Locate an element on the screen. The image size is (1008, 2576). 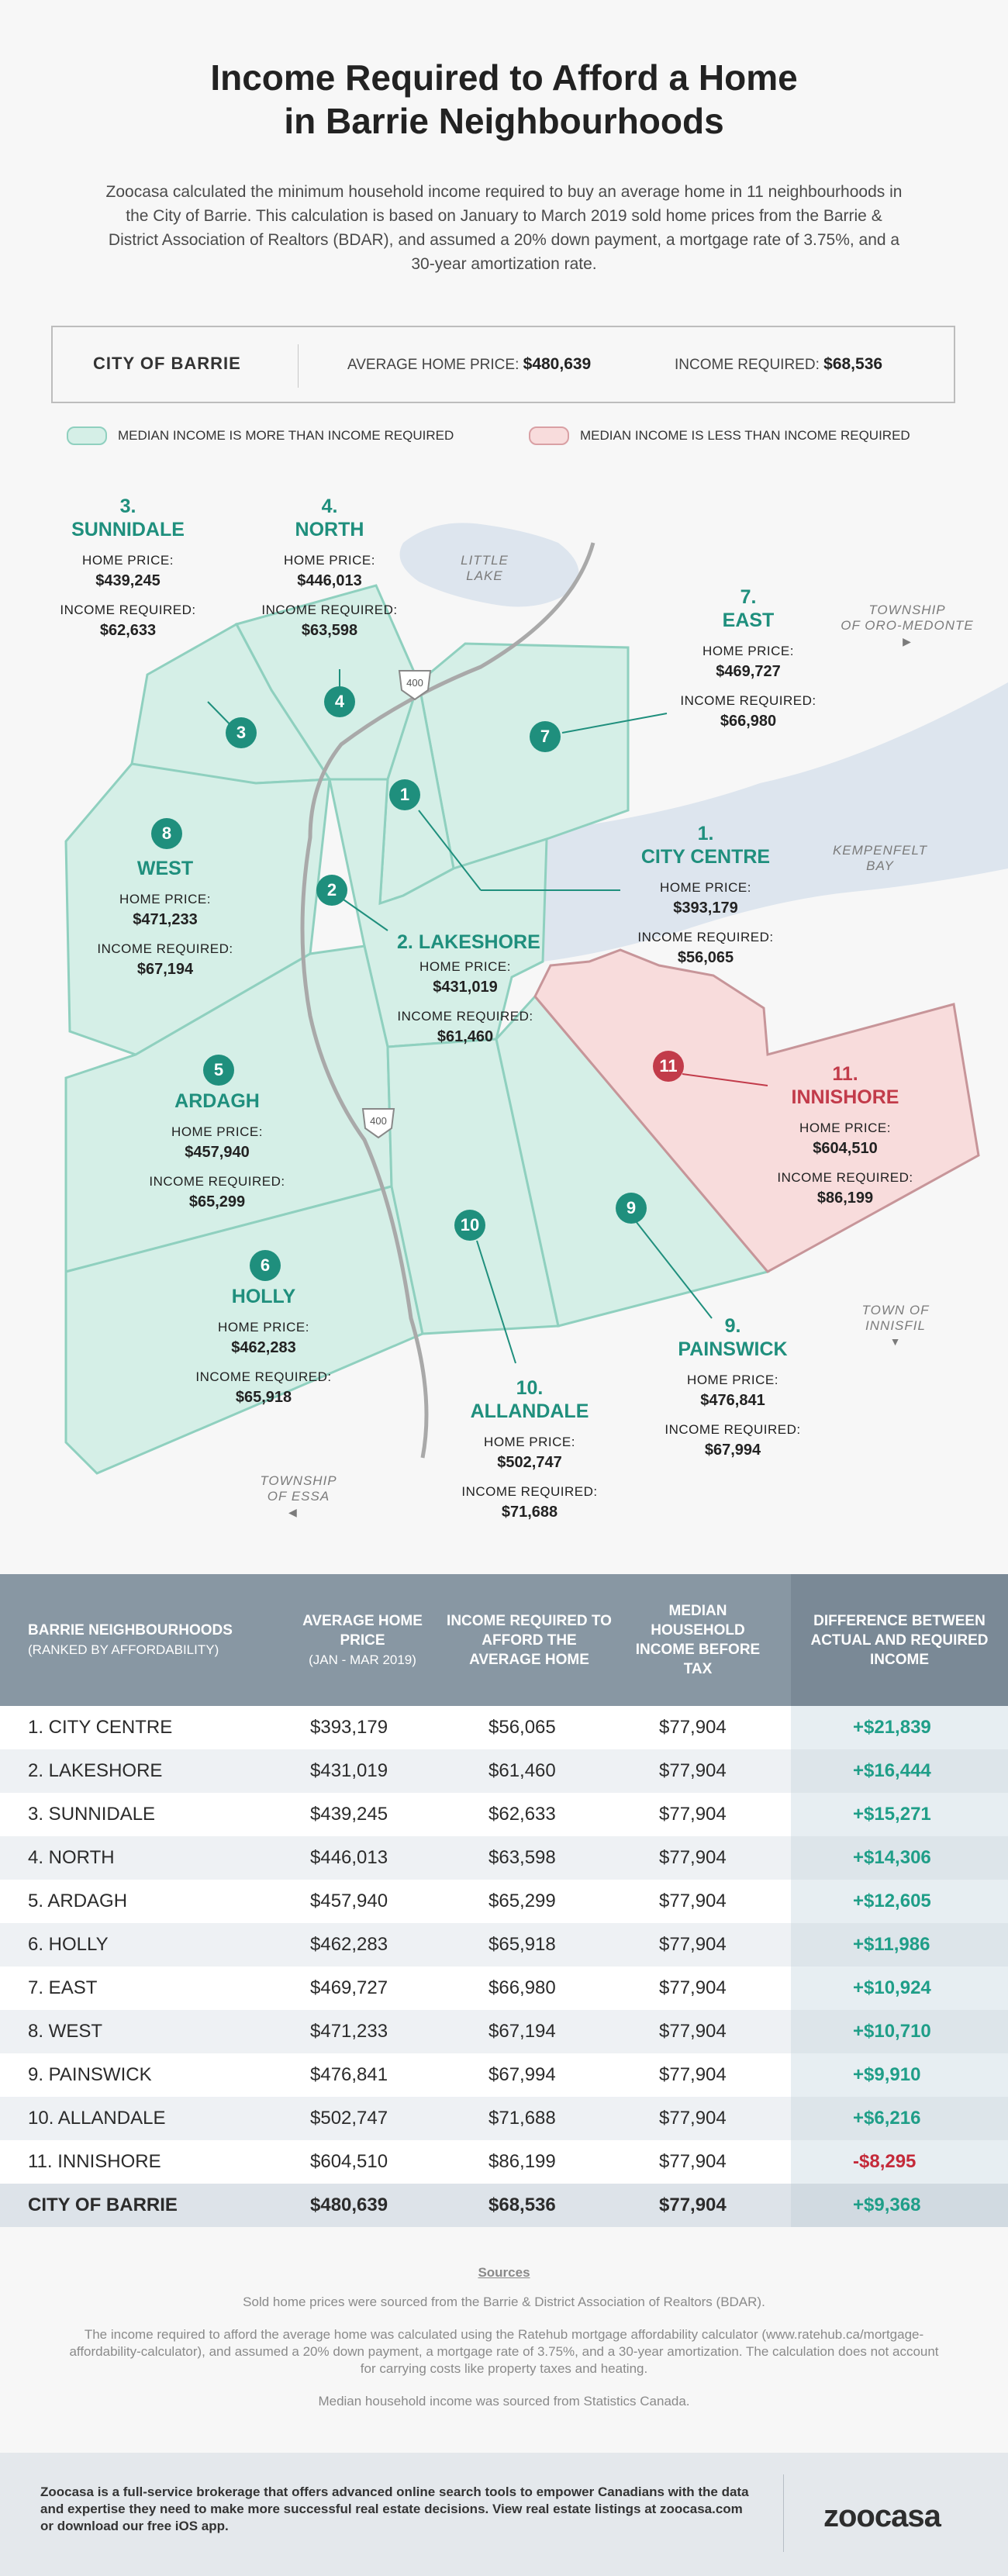
place-line: BAY is located at coordinates (880, 866).